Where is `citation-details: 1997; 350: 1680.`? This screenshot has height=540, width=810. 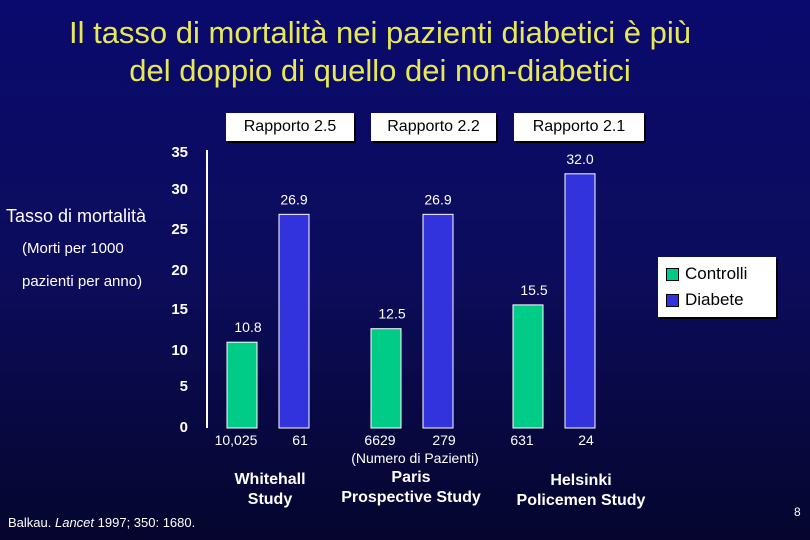 citation-details: 1997; 350: 1680. is located at coordinates (145, 522).